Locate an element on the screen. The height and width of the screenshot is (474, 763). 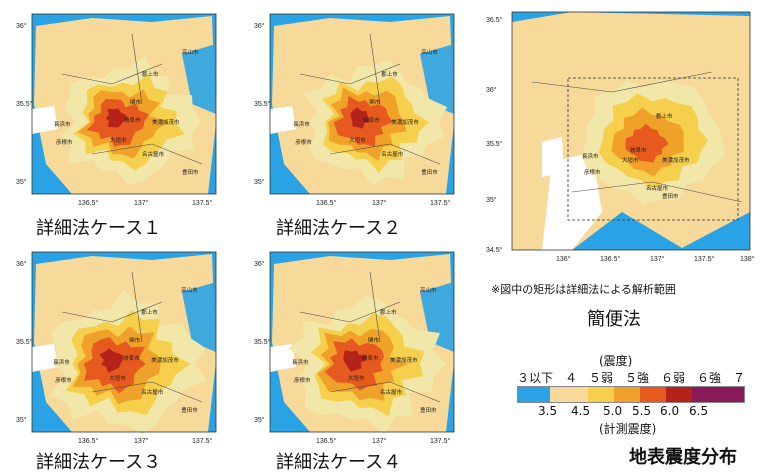
legend-tick: 6.0 is located at coordinates (670, 411).